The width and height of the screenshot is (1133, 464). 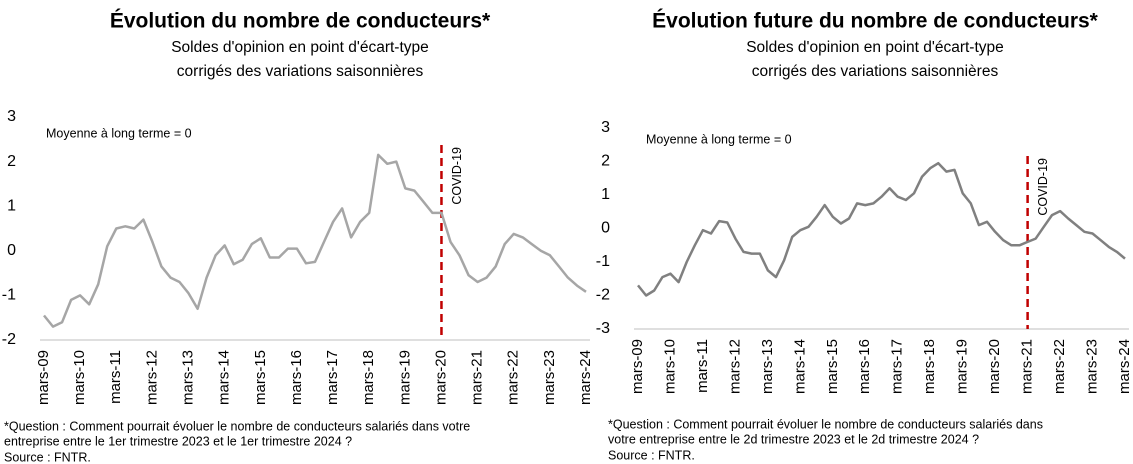 What do you see at coordinates (603, 328) in the screenshot?
I see `y-tick-label: -3` at bounding box center [603, 328].